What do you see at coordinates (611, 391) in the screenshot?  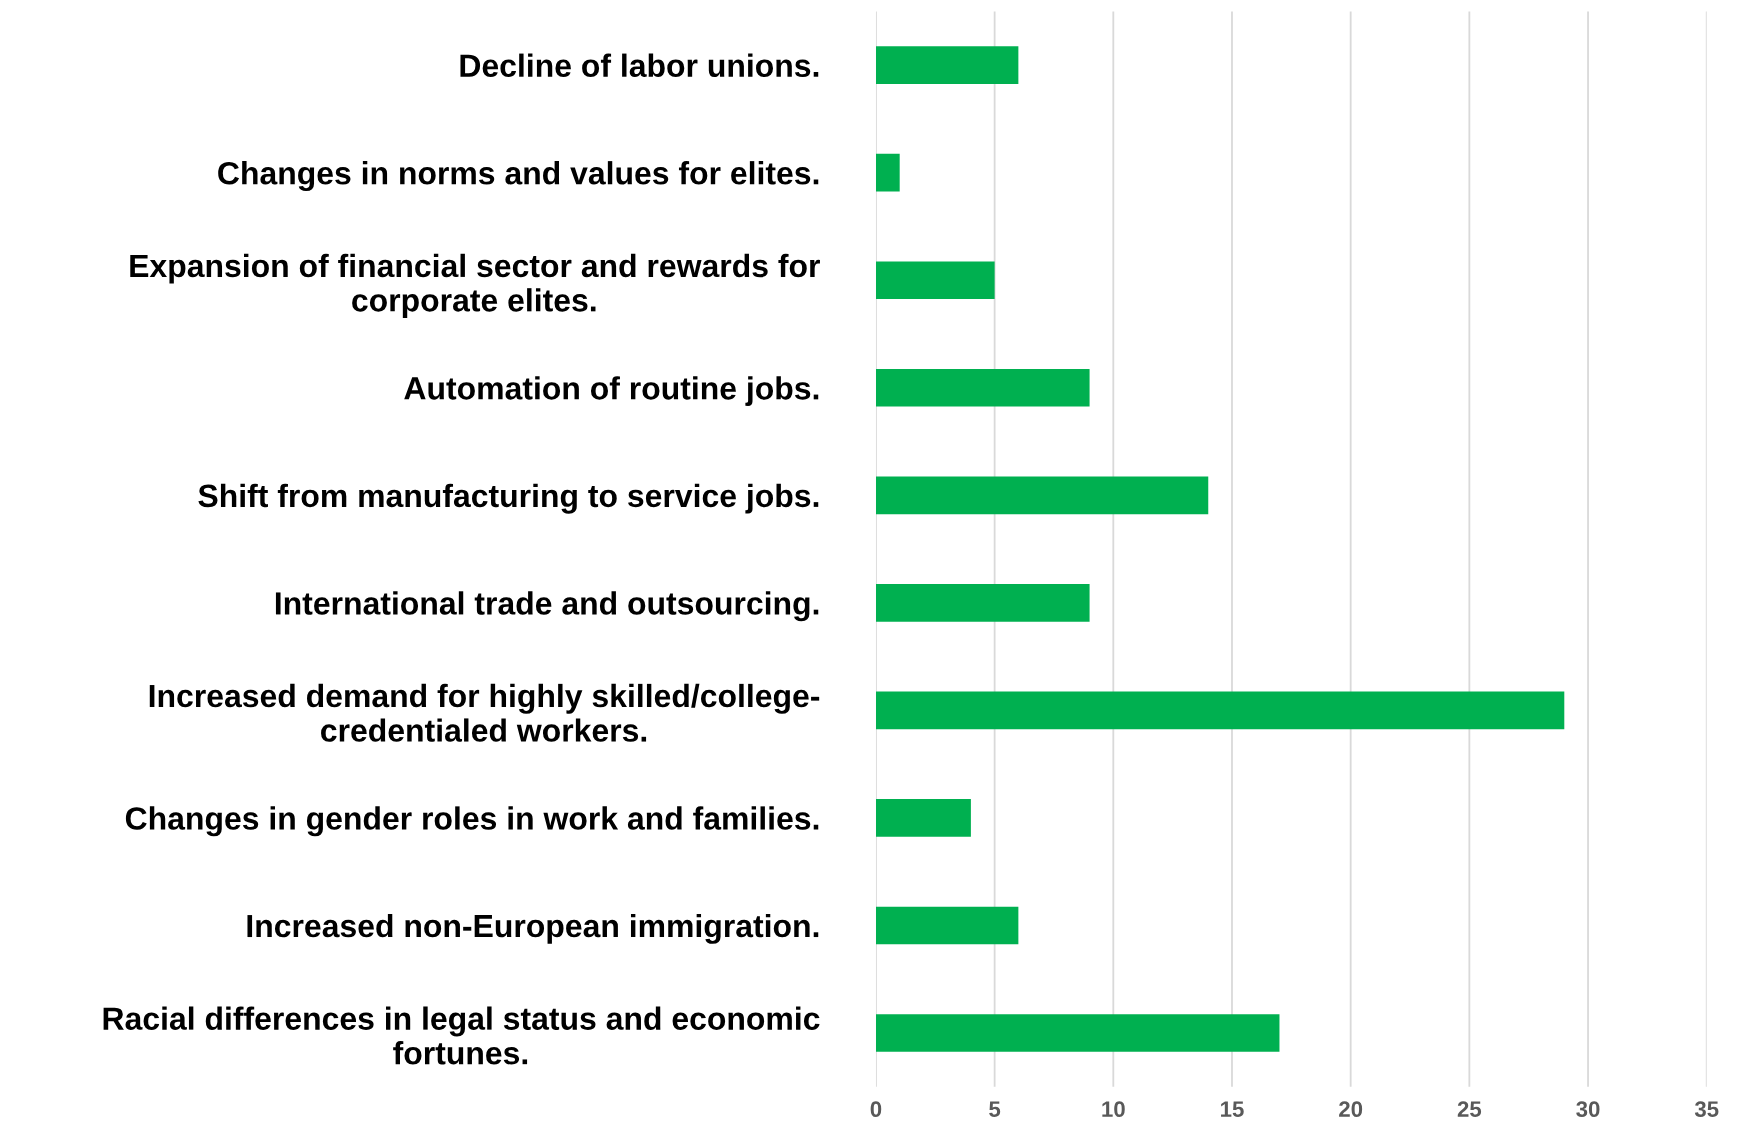 I see `y-tick-label: Automation of routine jobs.` at bounding box center [611, 391].